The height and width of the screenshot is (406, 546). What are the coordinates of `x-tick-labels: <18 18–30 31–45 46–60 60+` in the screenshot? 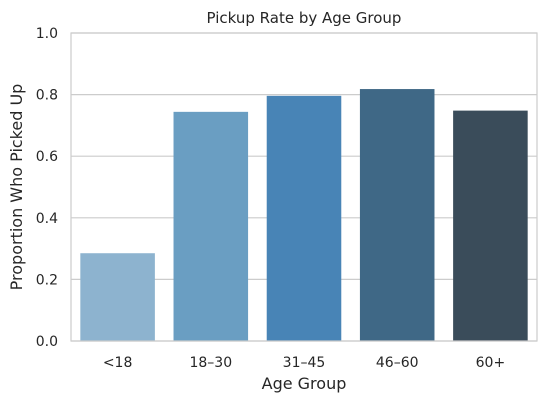 It's located at (304, 363).